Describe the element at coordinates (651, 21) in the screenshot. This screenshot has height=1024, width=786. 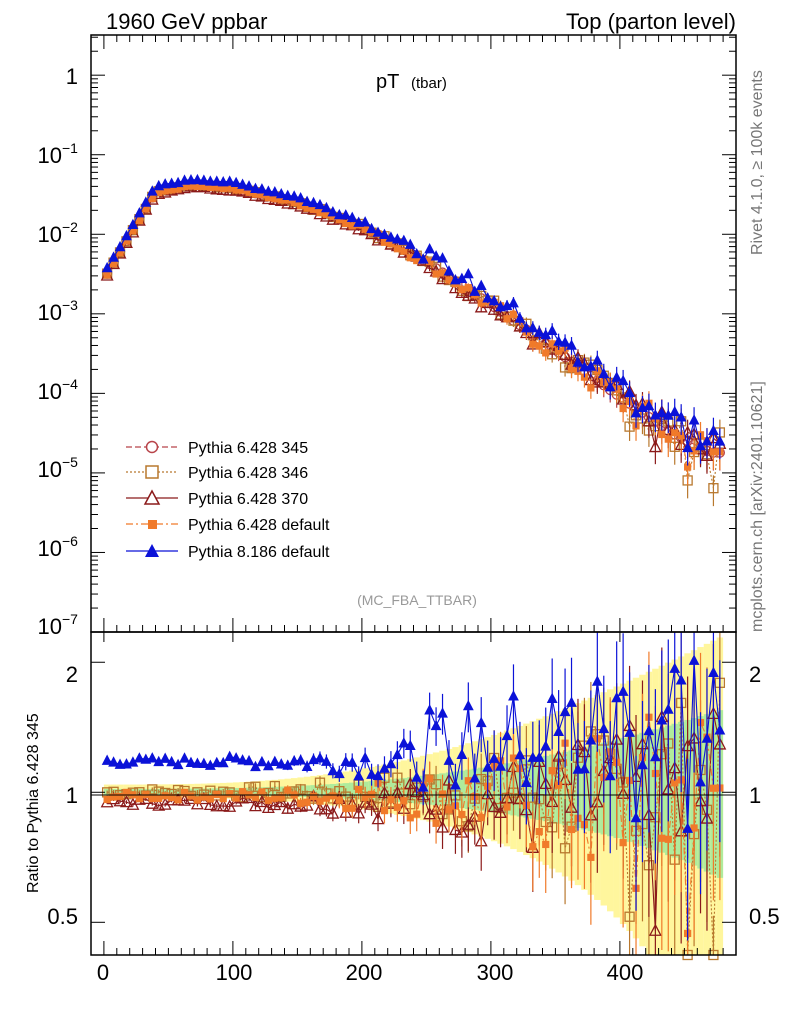
I see `header-right: Top (parton level)` at that location.